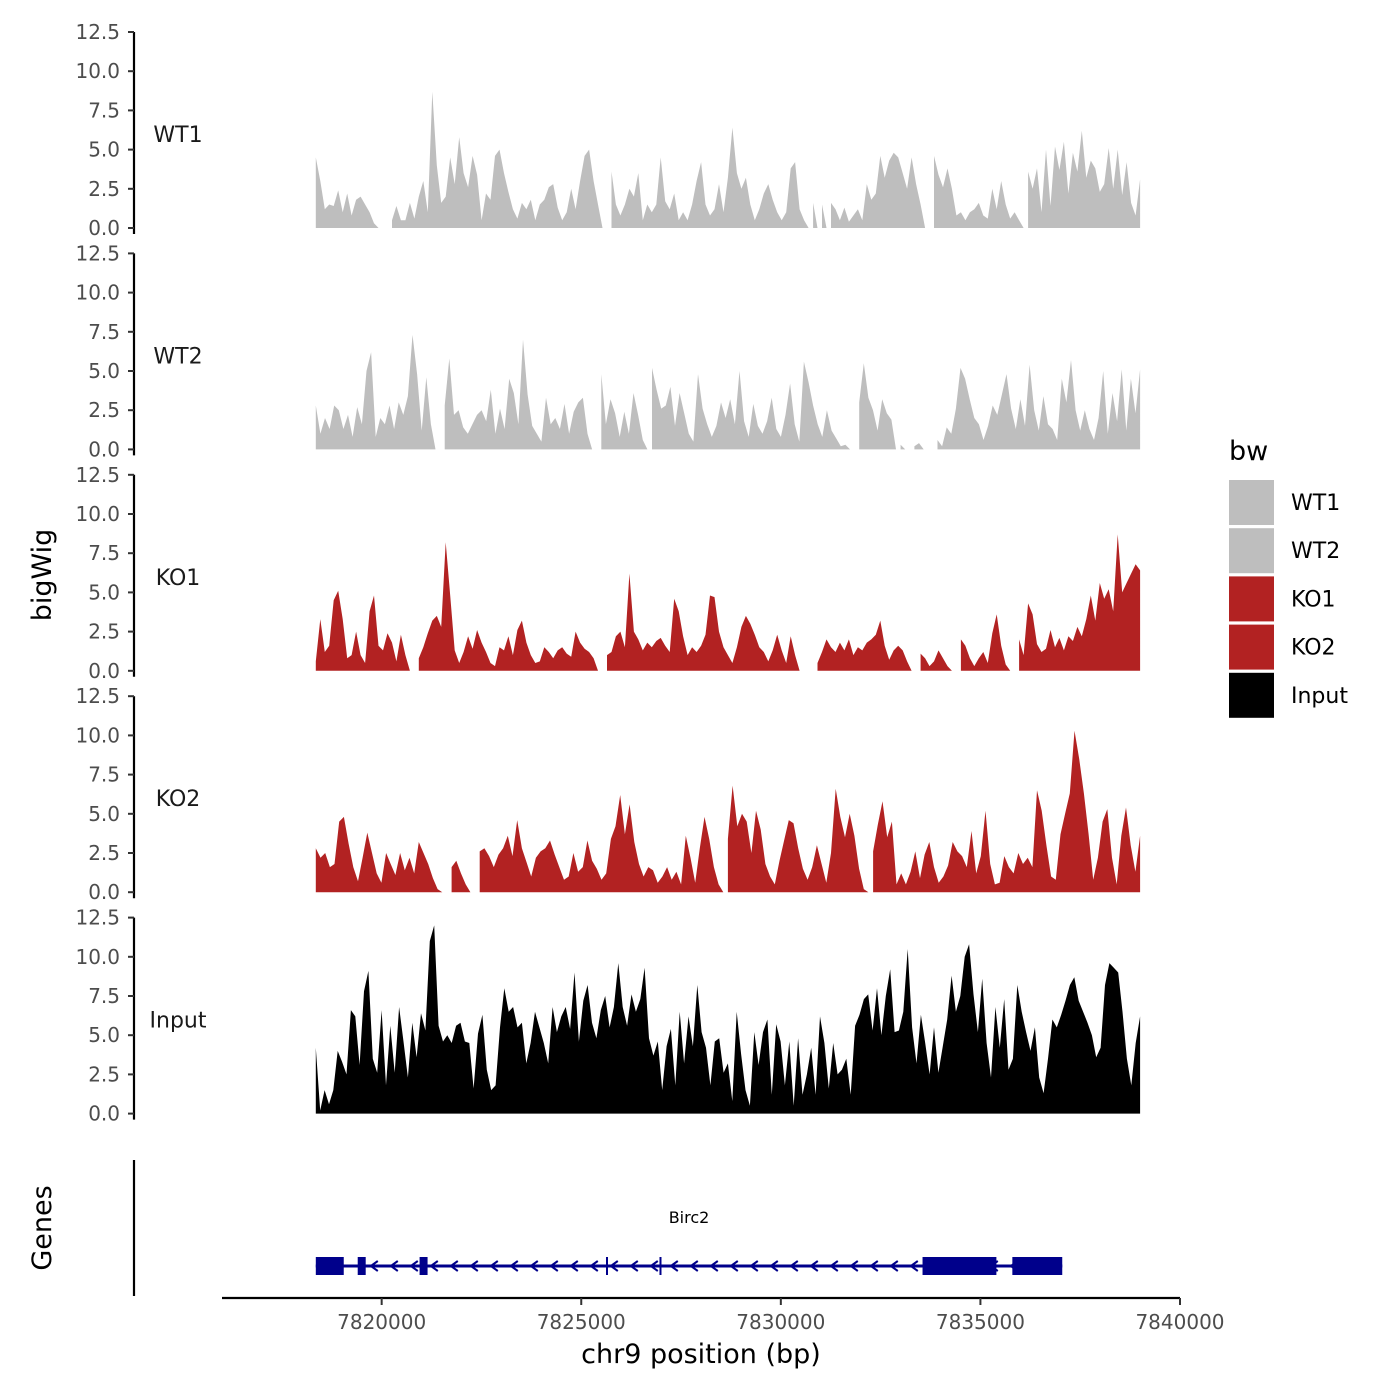  I want to click on legend-label-wt1: WT1, so click(1315, 503).